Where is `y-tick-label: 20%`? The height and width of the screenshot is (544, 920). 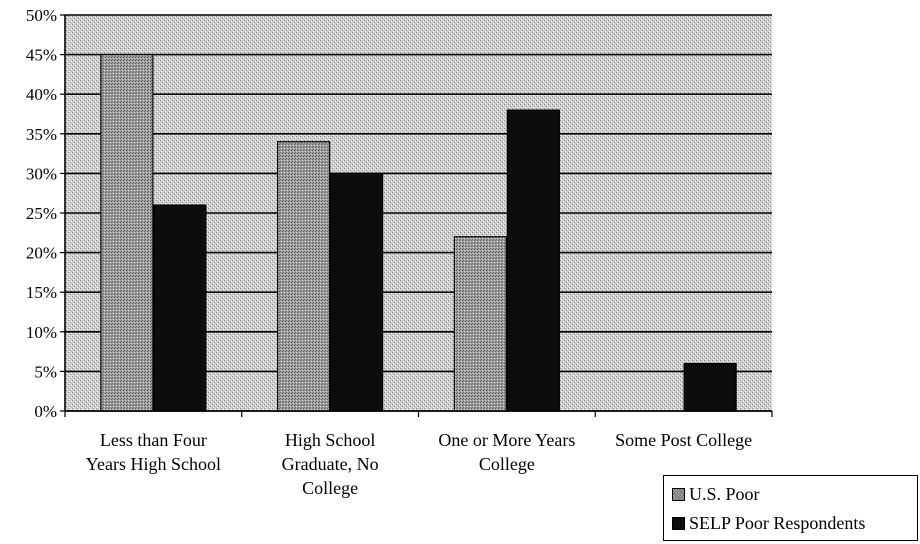 y-tick-label: 20% is located at coordinates (41, 253).